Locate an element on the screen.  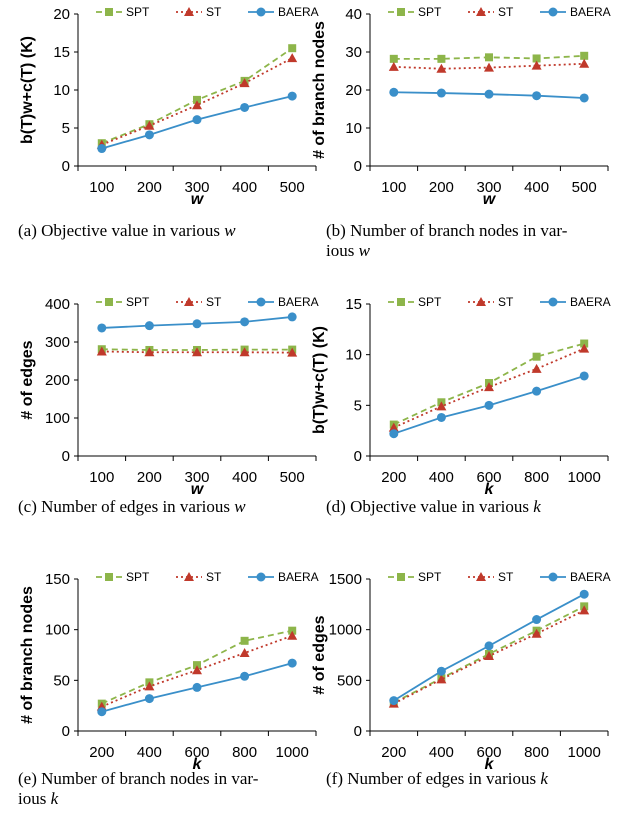
y-tick-label: 50 is located at coordinates (61, 680).